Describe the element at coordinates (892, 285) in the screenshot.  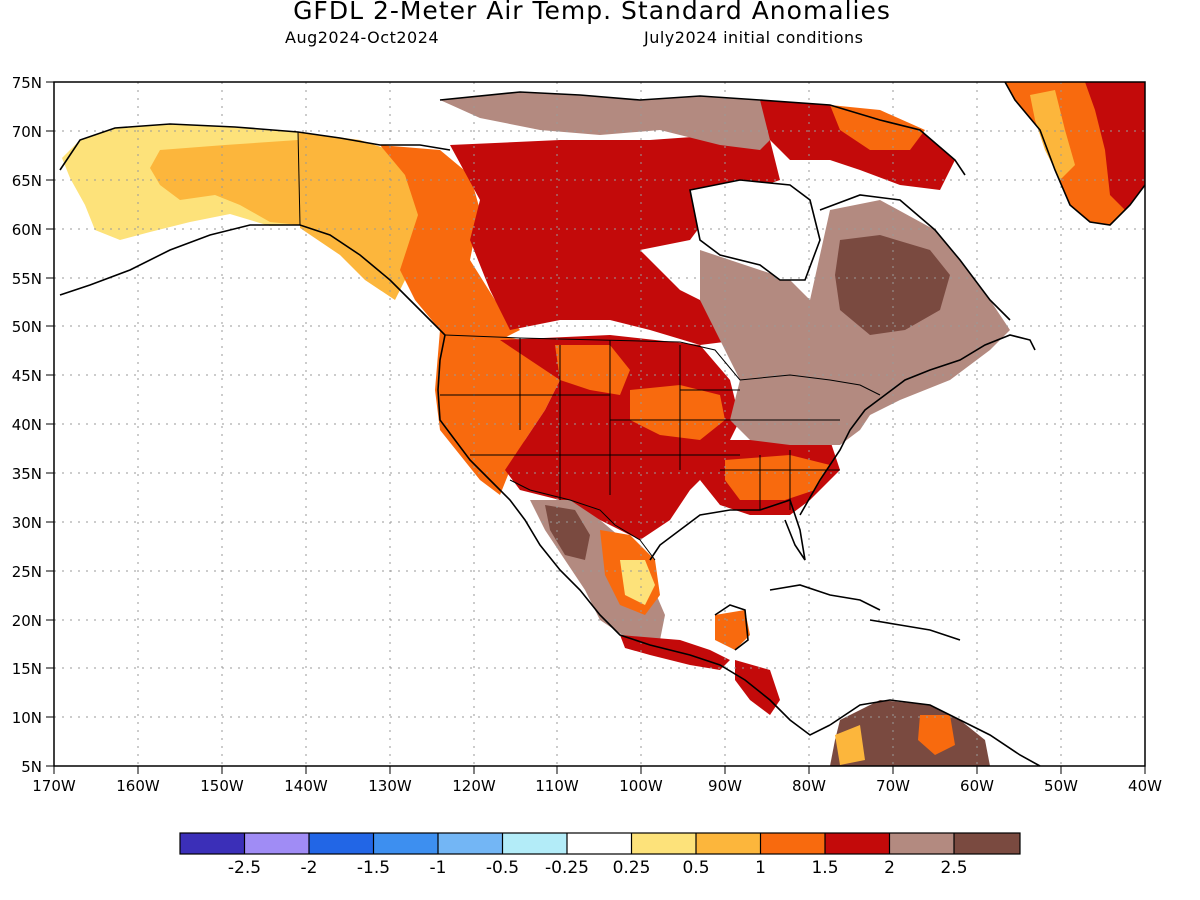
I see `region-labrador-core` at that location.